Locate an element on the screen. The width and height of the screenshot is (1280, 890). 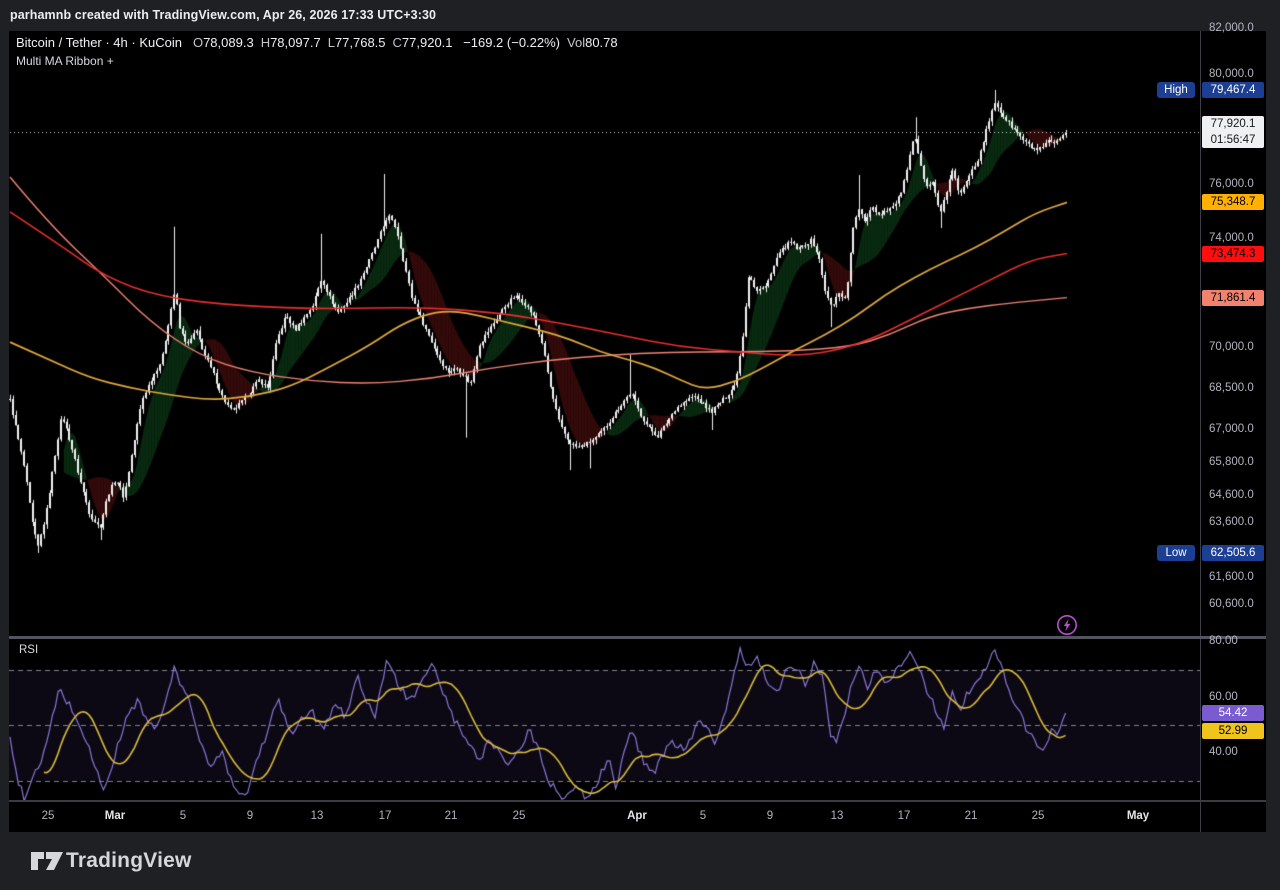
price-tick: 82,000.0 is located at coordinates (1231, 28).